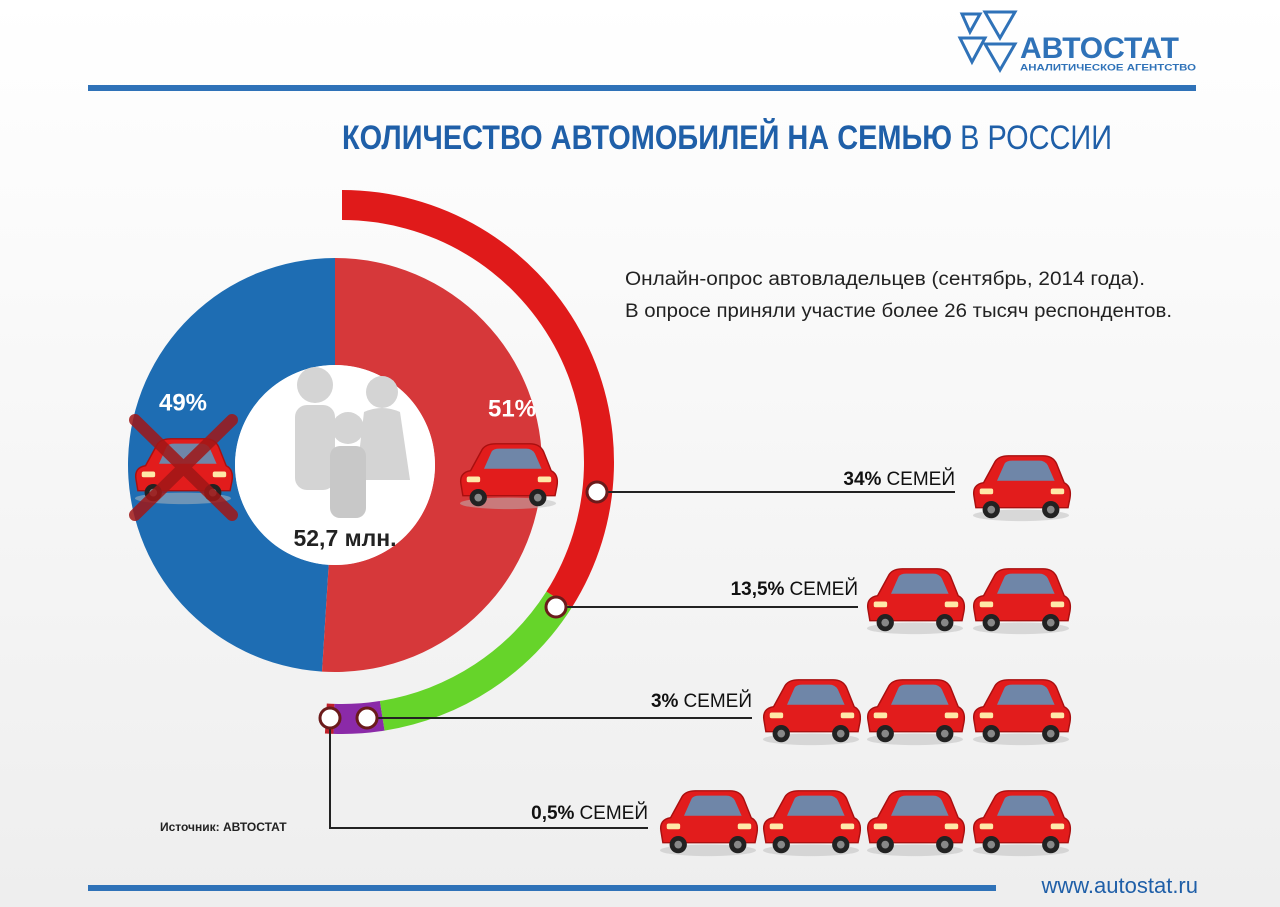 This screenshot has height=907, width=1280. I want to click on logo-icon, so click(987, 42).